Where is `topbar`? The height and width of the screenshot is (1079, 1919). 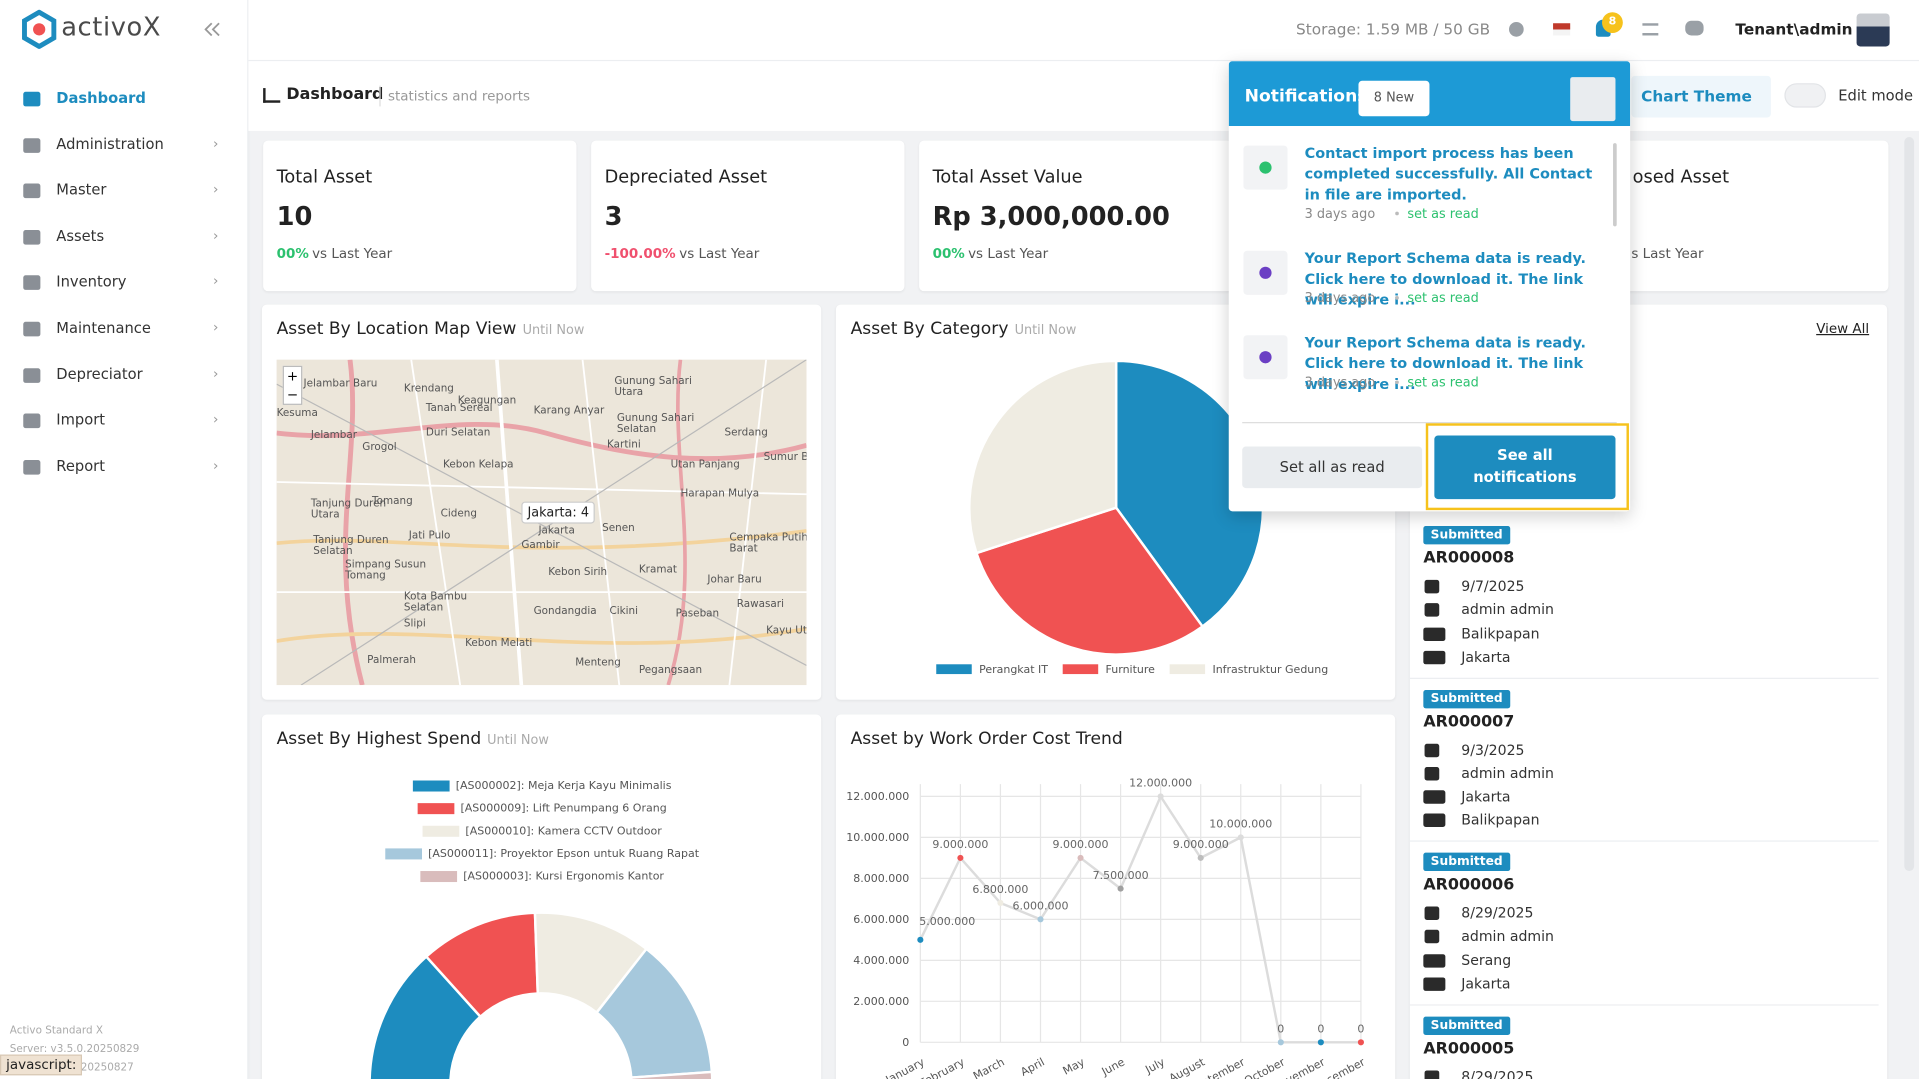
topbar is located at coordinates (1083, 31).